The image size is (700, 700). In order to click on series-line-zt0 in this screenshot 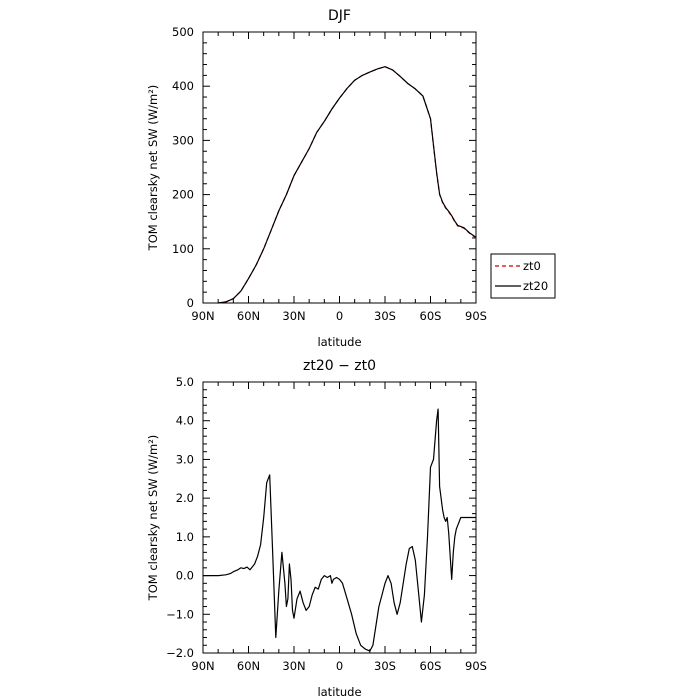, I will do `click(347, 185)`.